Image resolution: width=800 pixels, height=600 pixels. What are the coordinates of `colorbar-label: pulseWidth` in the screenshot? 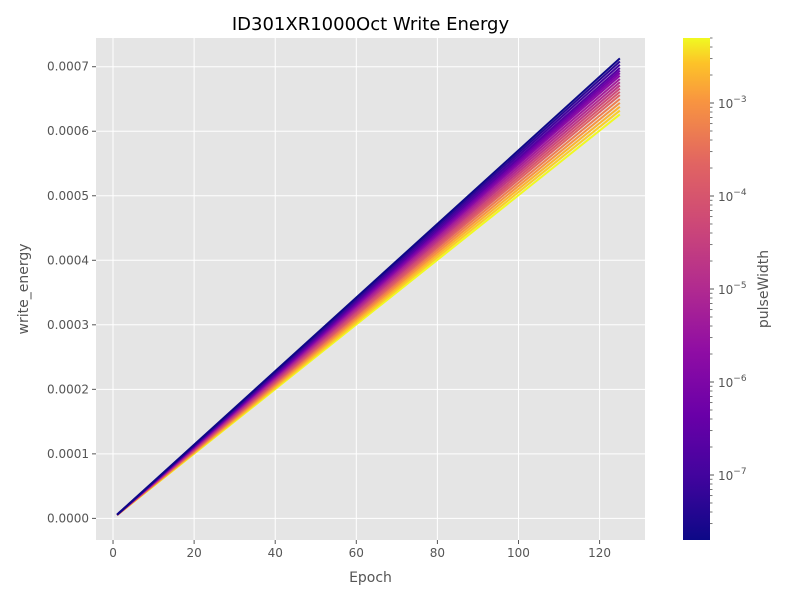 It's located at (764, 289).